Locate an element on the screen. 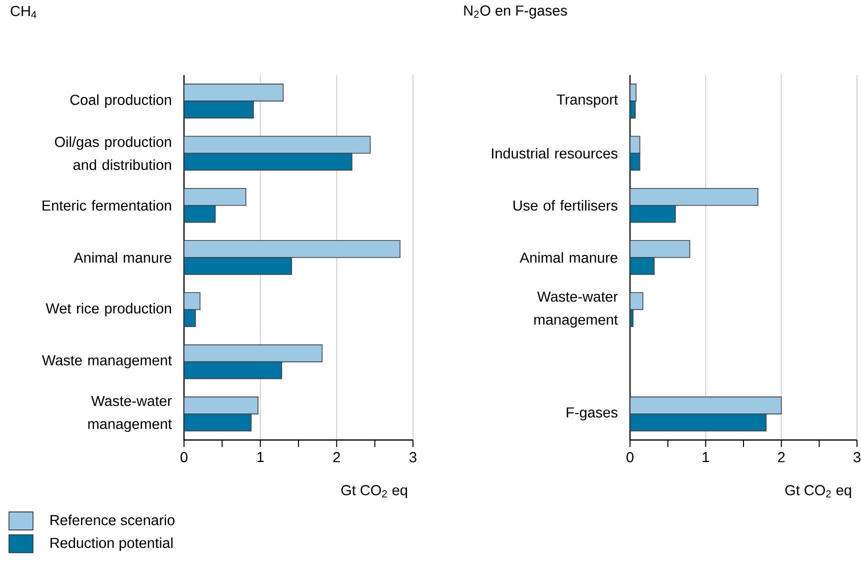 The width and height of the screenshot is (861, 567). y-tick-label: Enteric fermentation is located at coordinates (107, 205).